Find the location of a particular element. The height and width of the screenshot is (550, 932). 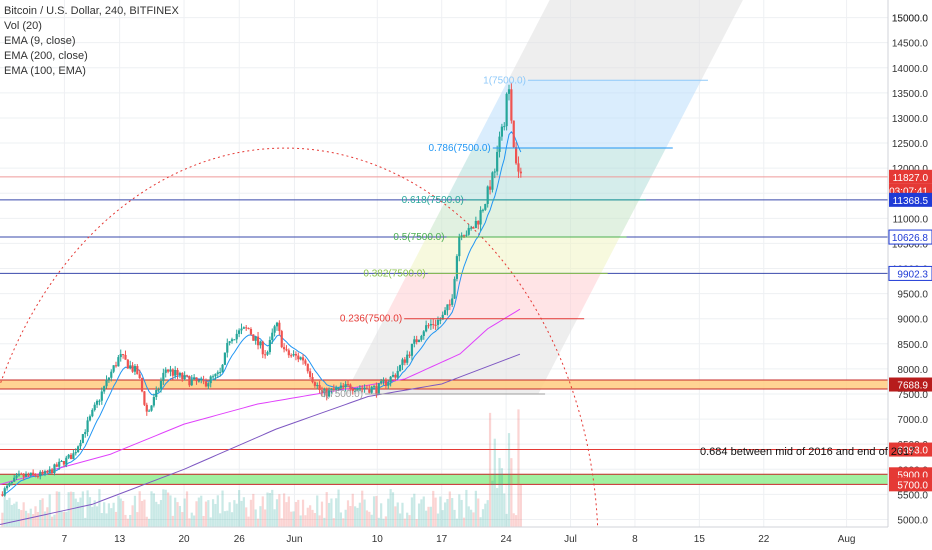

price-tick-label: 5000.0 is located at coordinates (912, 520).